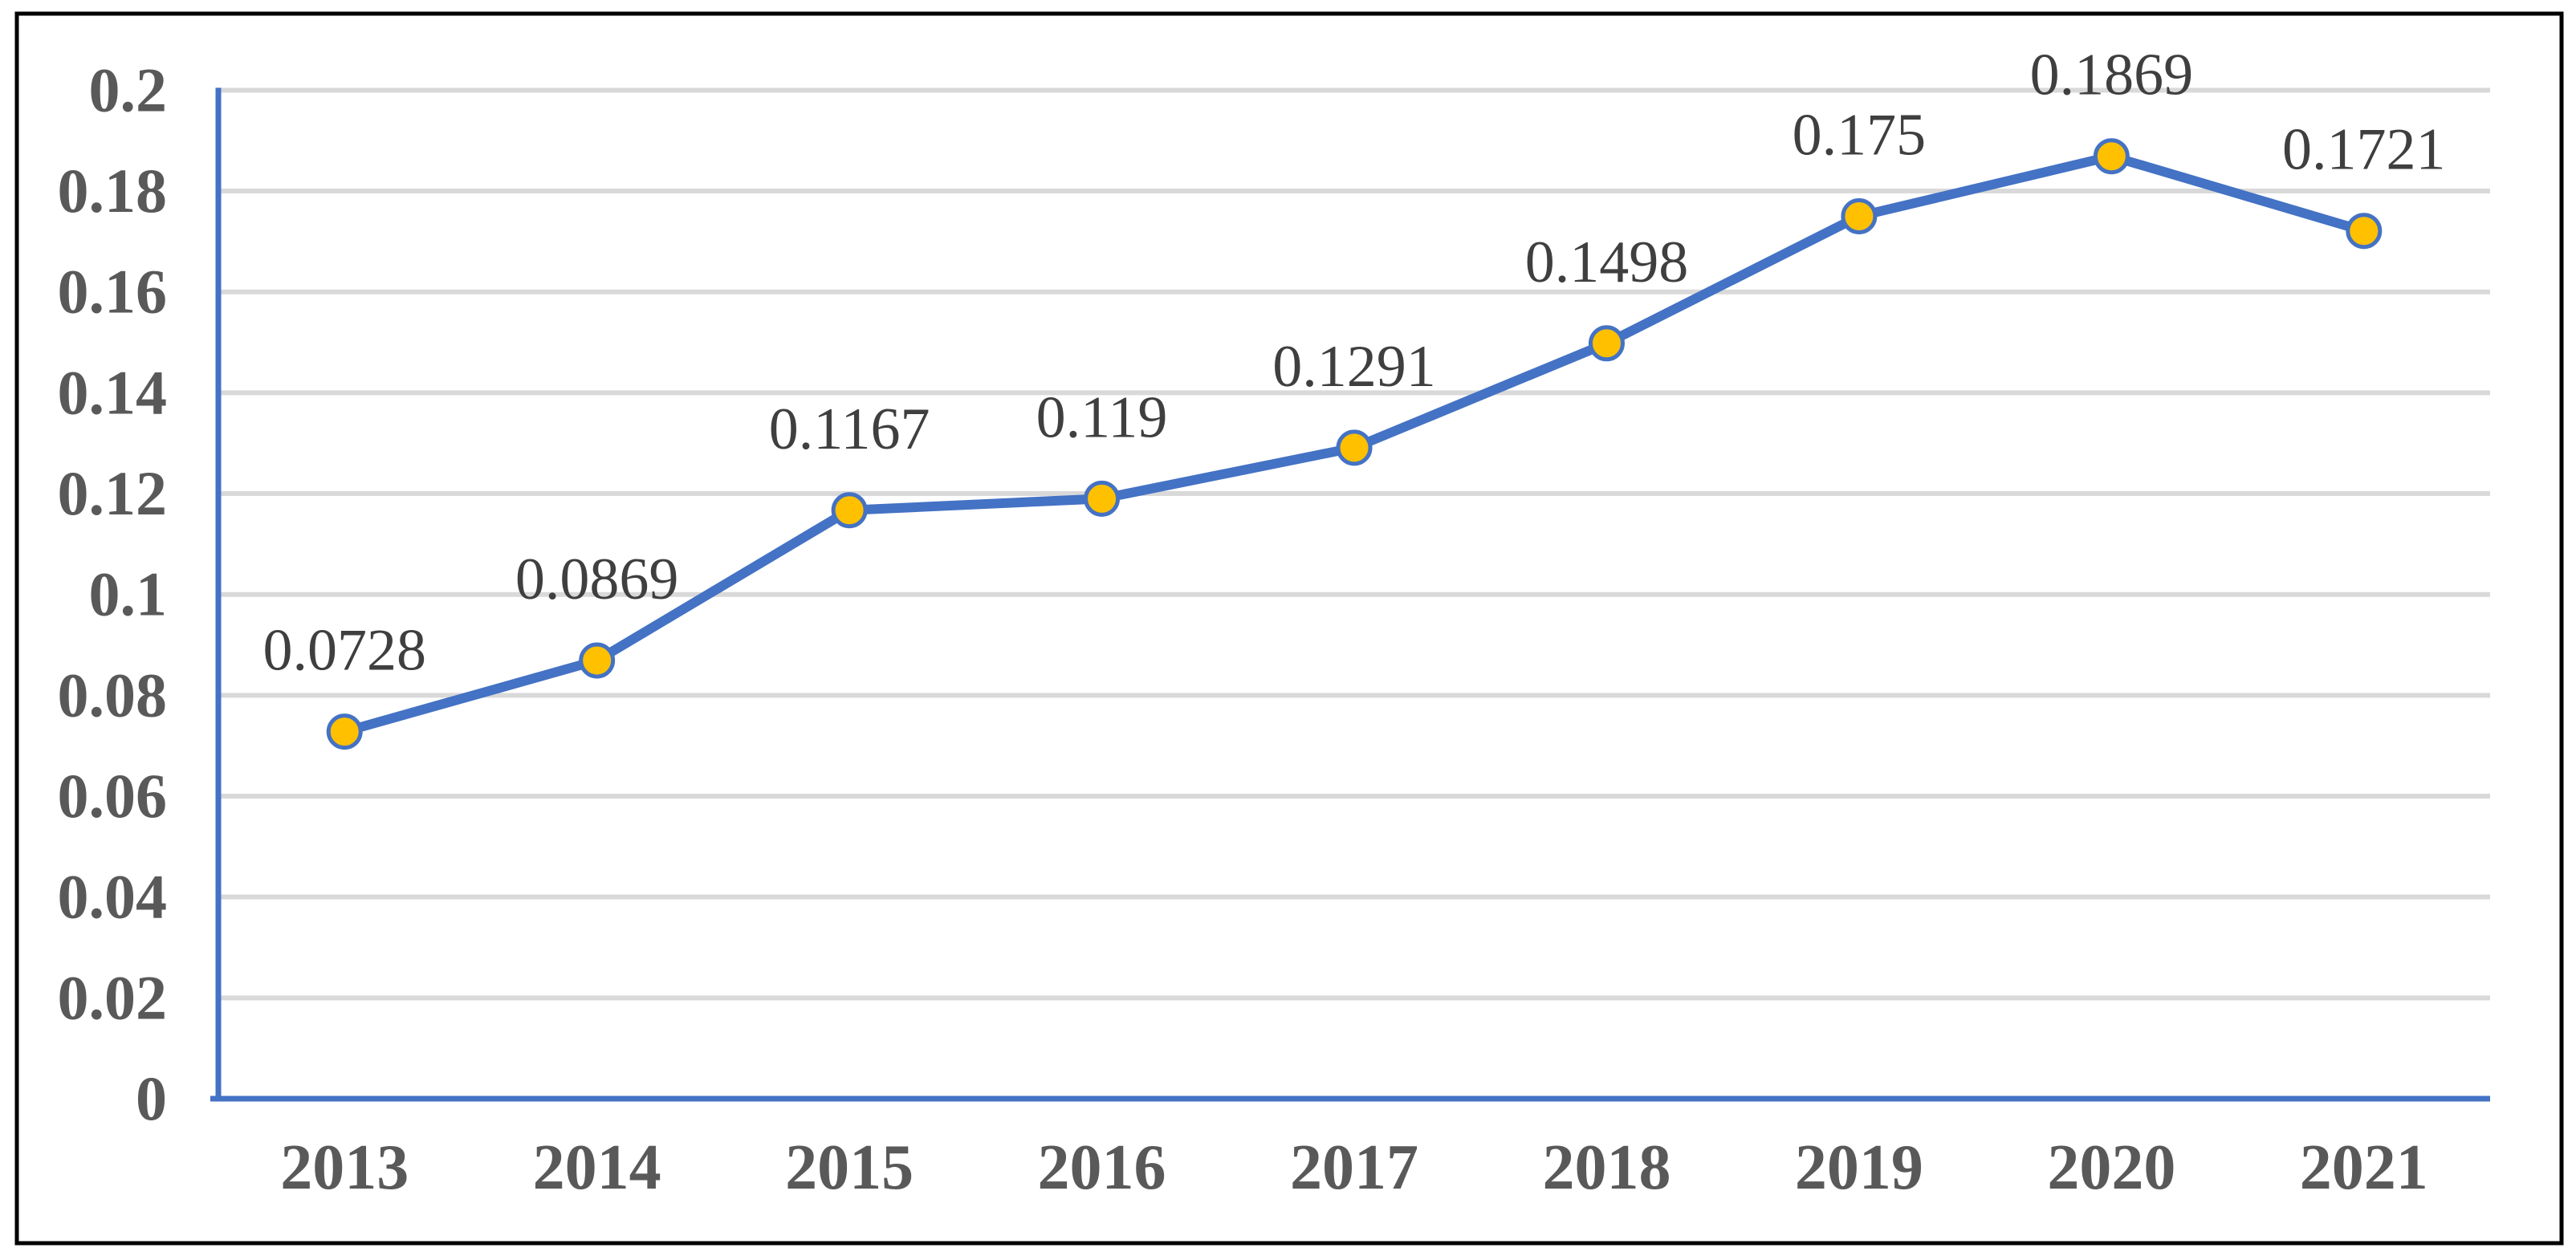  I want to click on x-category-label: 2015, so click(850, 1167).